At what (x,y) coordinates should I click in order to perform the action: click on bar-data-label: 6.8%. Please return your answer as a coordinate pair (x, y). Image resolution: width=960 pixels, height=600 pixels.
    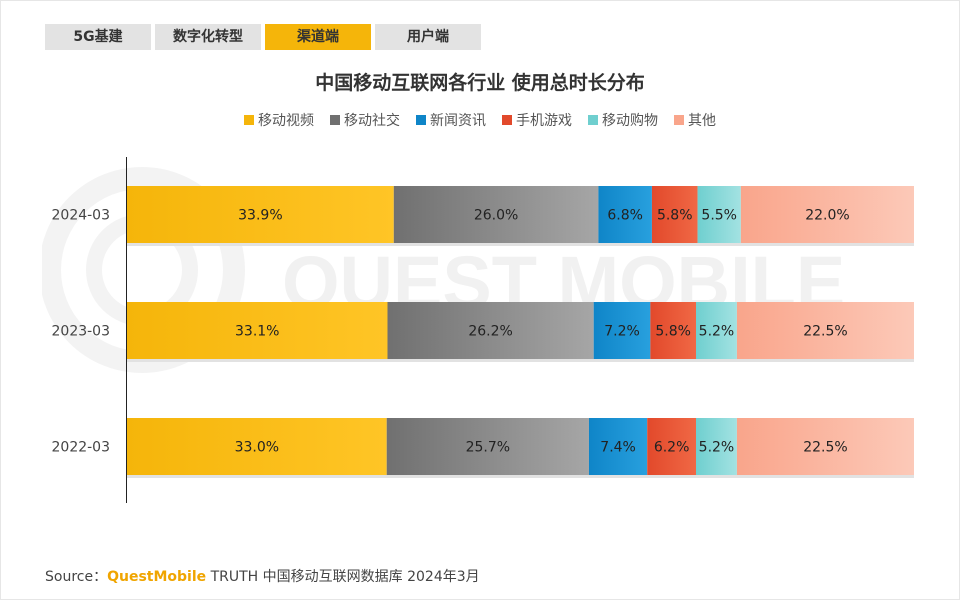
    Looking at the image, I should click on (625, 216).